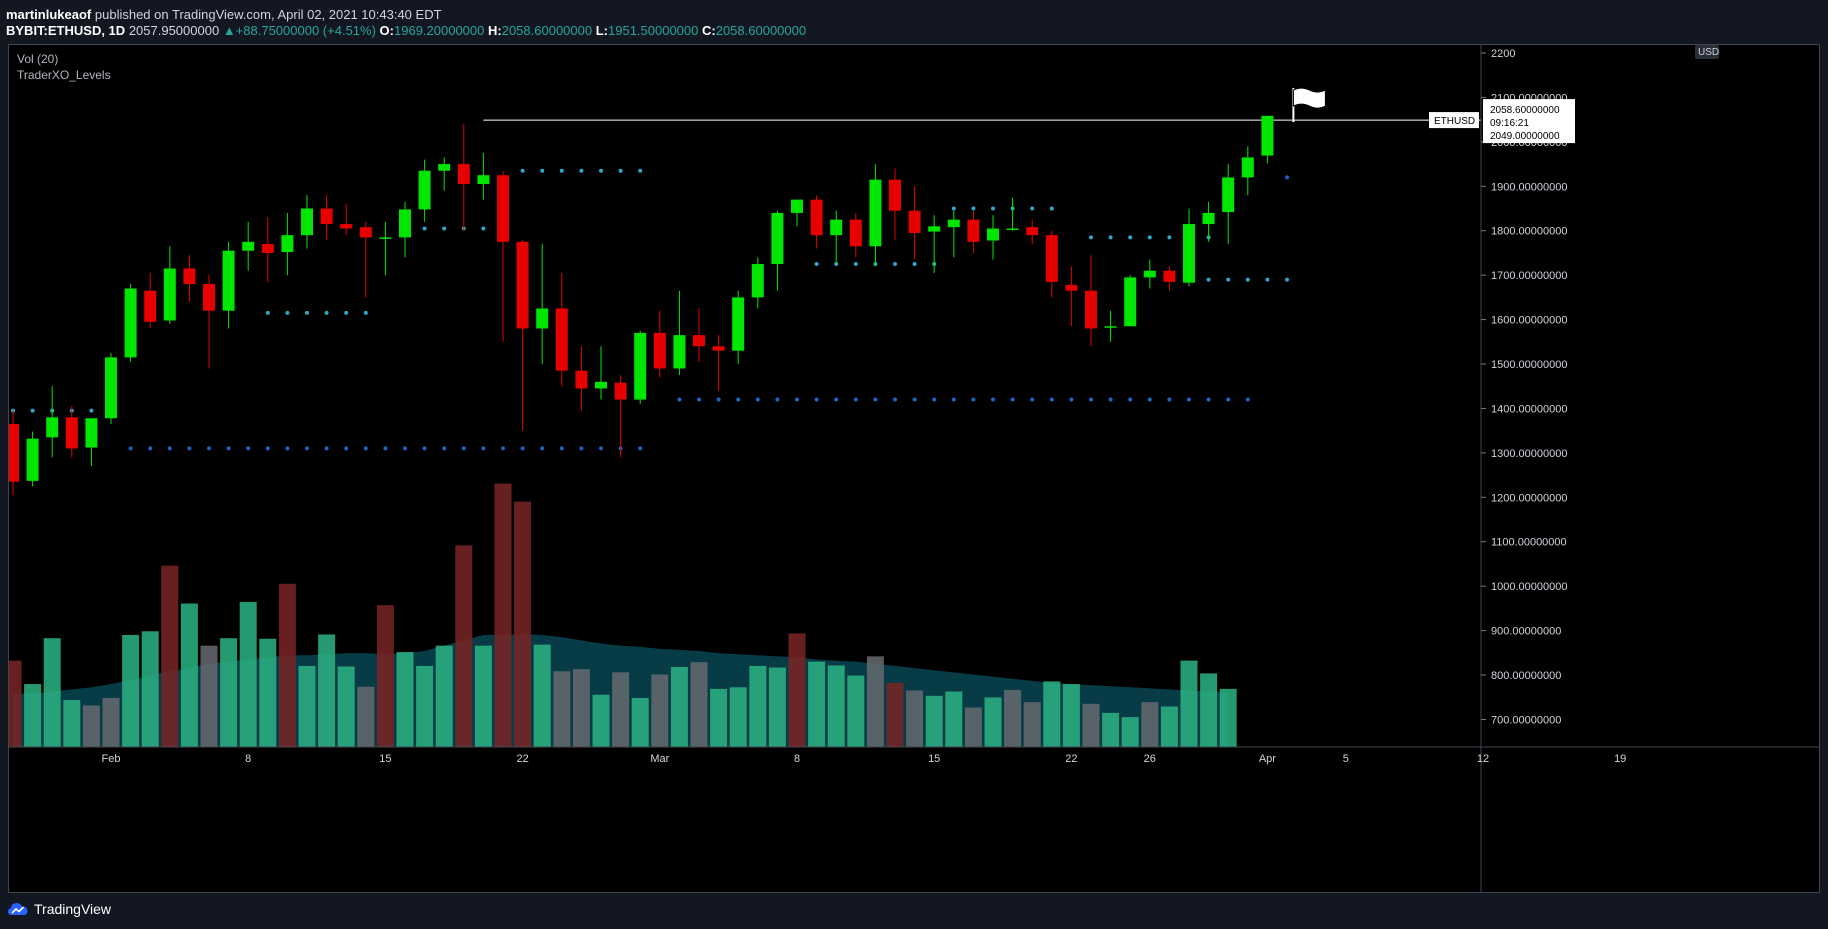 Image resolution: width=1828 pixels, height=929 pixels. What do you see at coordinates (38, 59) in the screenshot?
I see `volume-legend: Vol (20)` at bounding box center [38, 59].